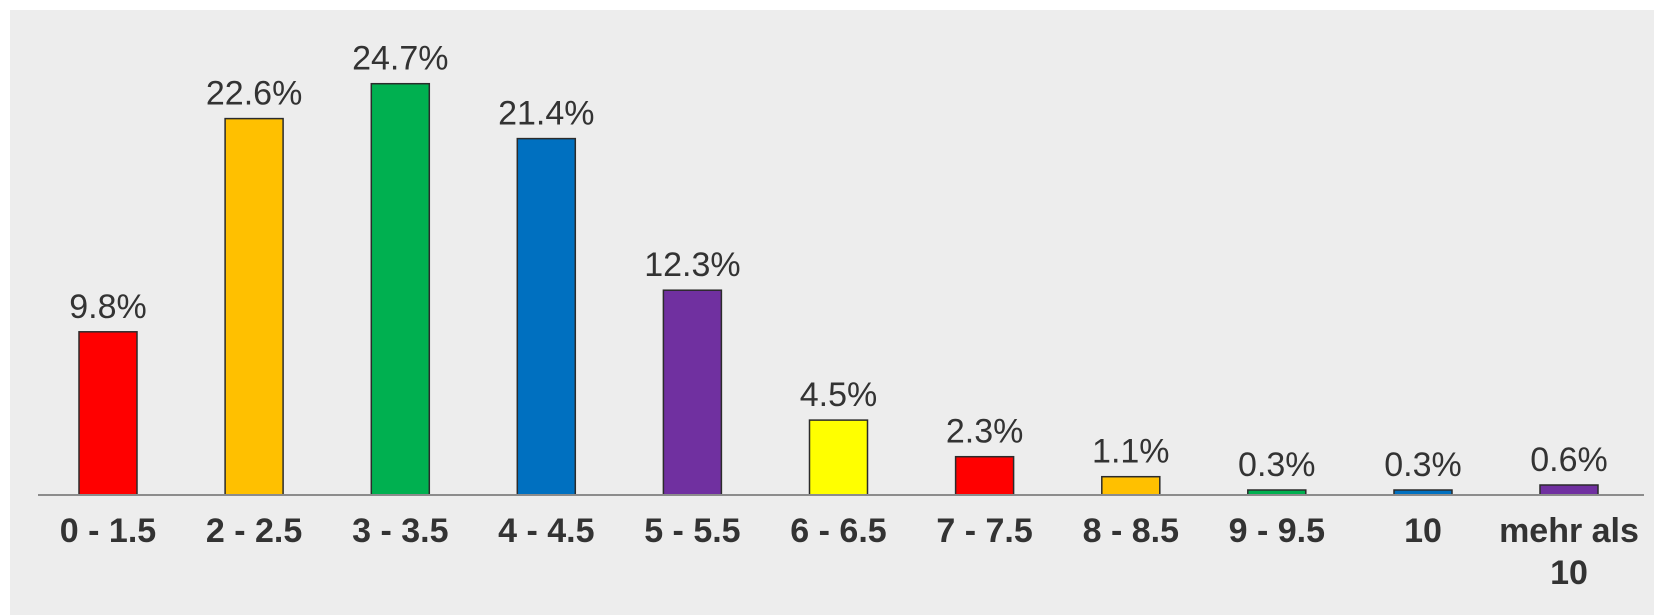  Describe the element at coordinates (1569, 552) in the screenshot. I see `category-label-10: mehr als 10` at that location.